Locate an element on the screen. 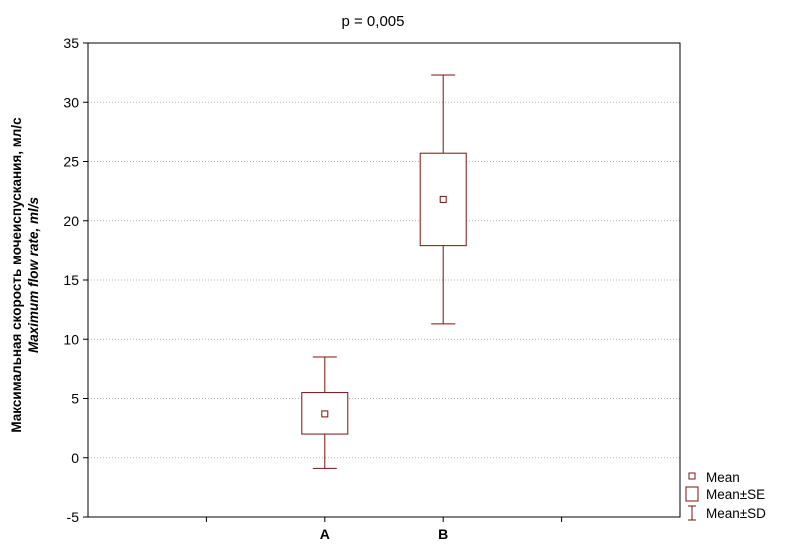  legend-mean-symbol is located at coordinates (692, 476).